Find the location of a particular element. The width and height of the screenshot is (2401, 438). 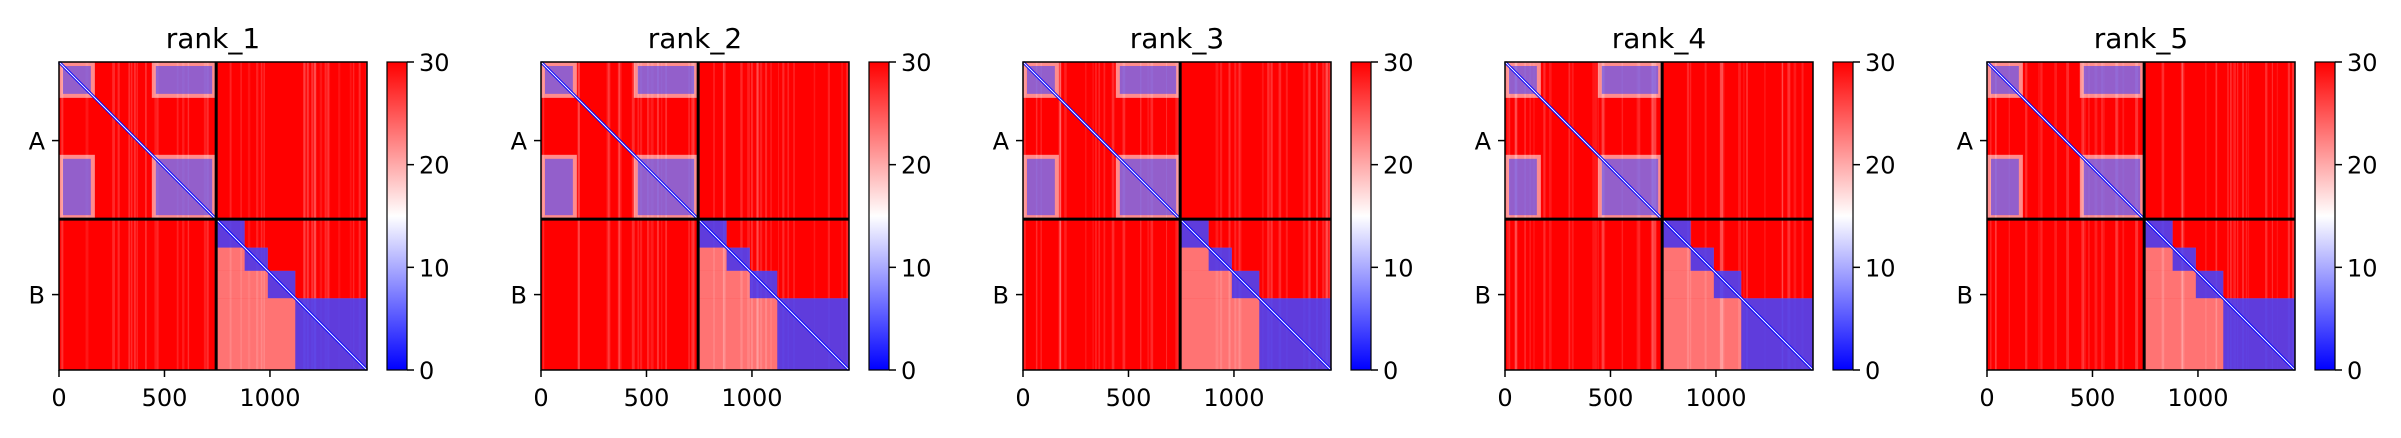

colorbar-frame is located at coordinates (1843, 216).